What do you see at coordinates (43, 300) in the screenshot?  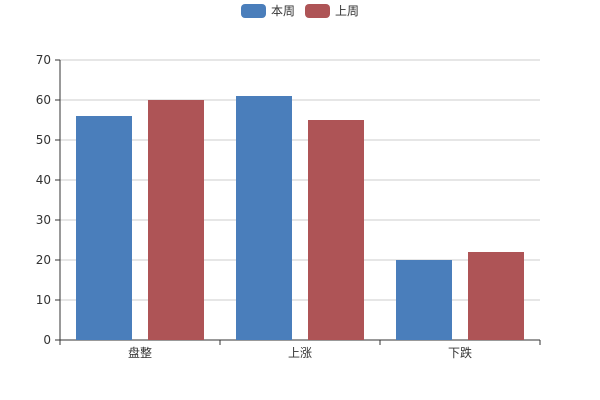 I see `y-tick-label: 10` at bounding box center [43, 300].